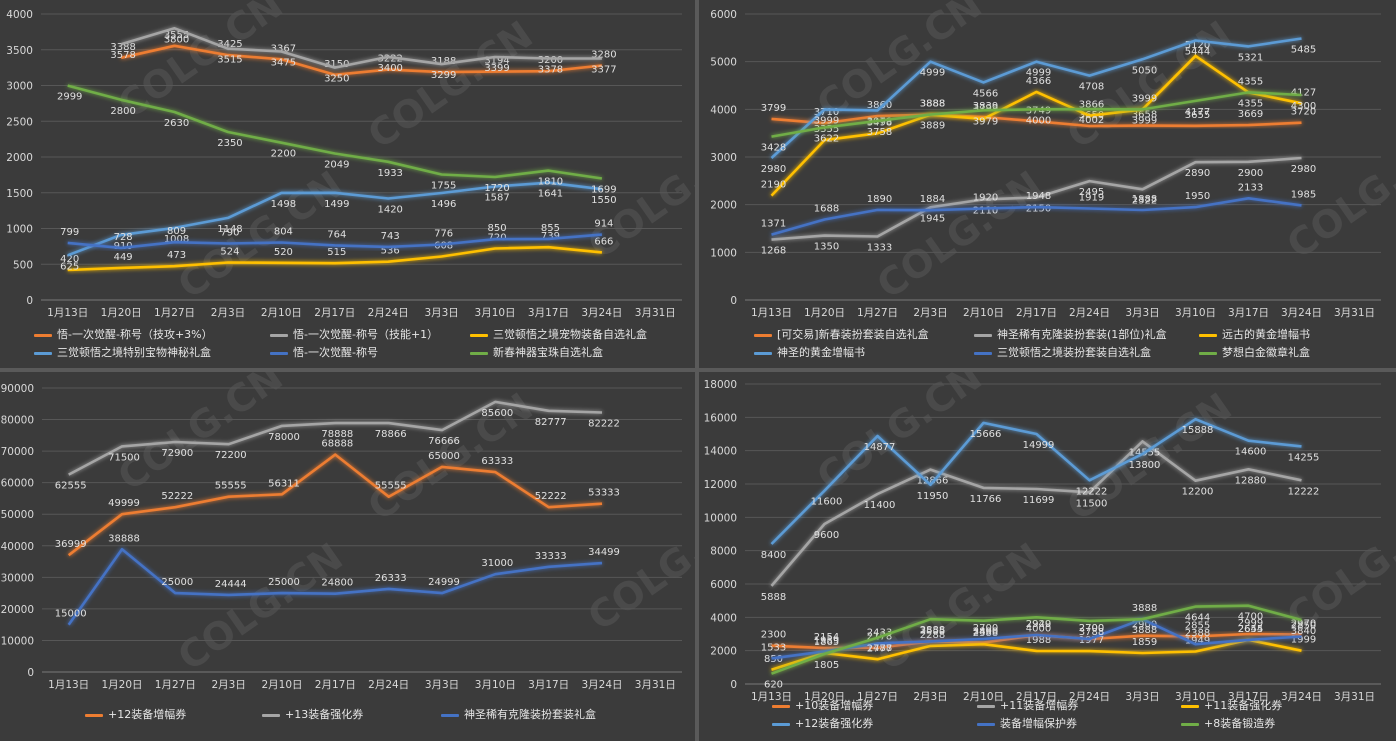 Image resolution: width=1396 pixels, height=741 pixels. What do you see at coordinates (69, 97) in the screenshot?
I see `data-label: 2999` at bounding box center [69, 97].